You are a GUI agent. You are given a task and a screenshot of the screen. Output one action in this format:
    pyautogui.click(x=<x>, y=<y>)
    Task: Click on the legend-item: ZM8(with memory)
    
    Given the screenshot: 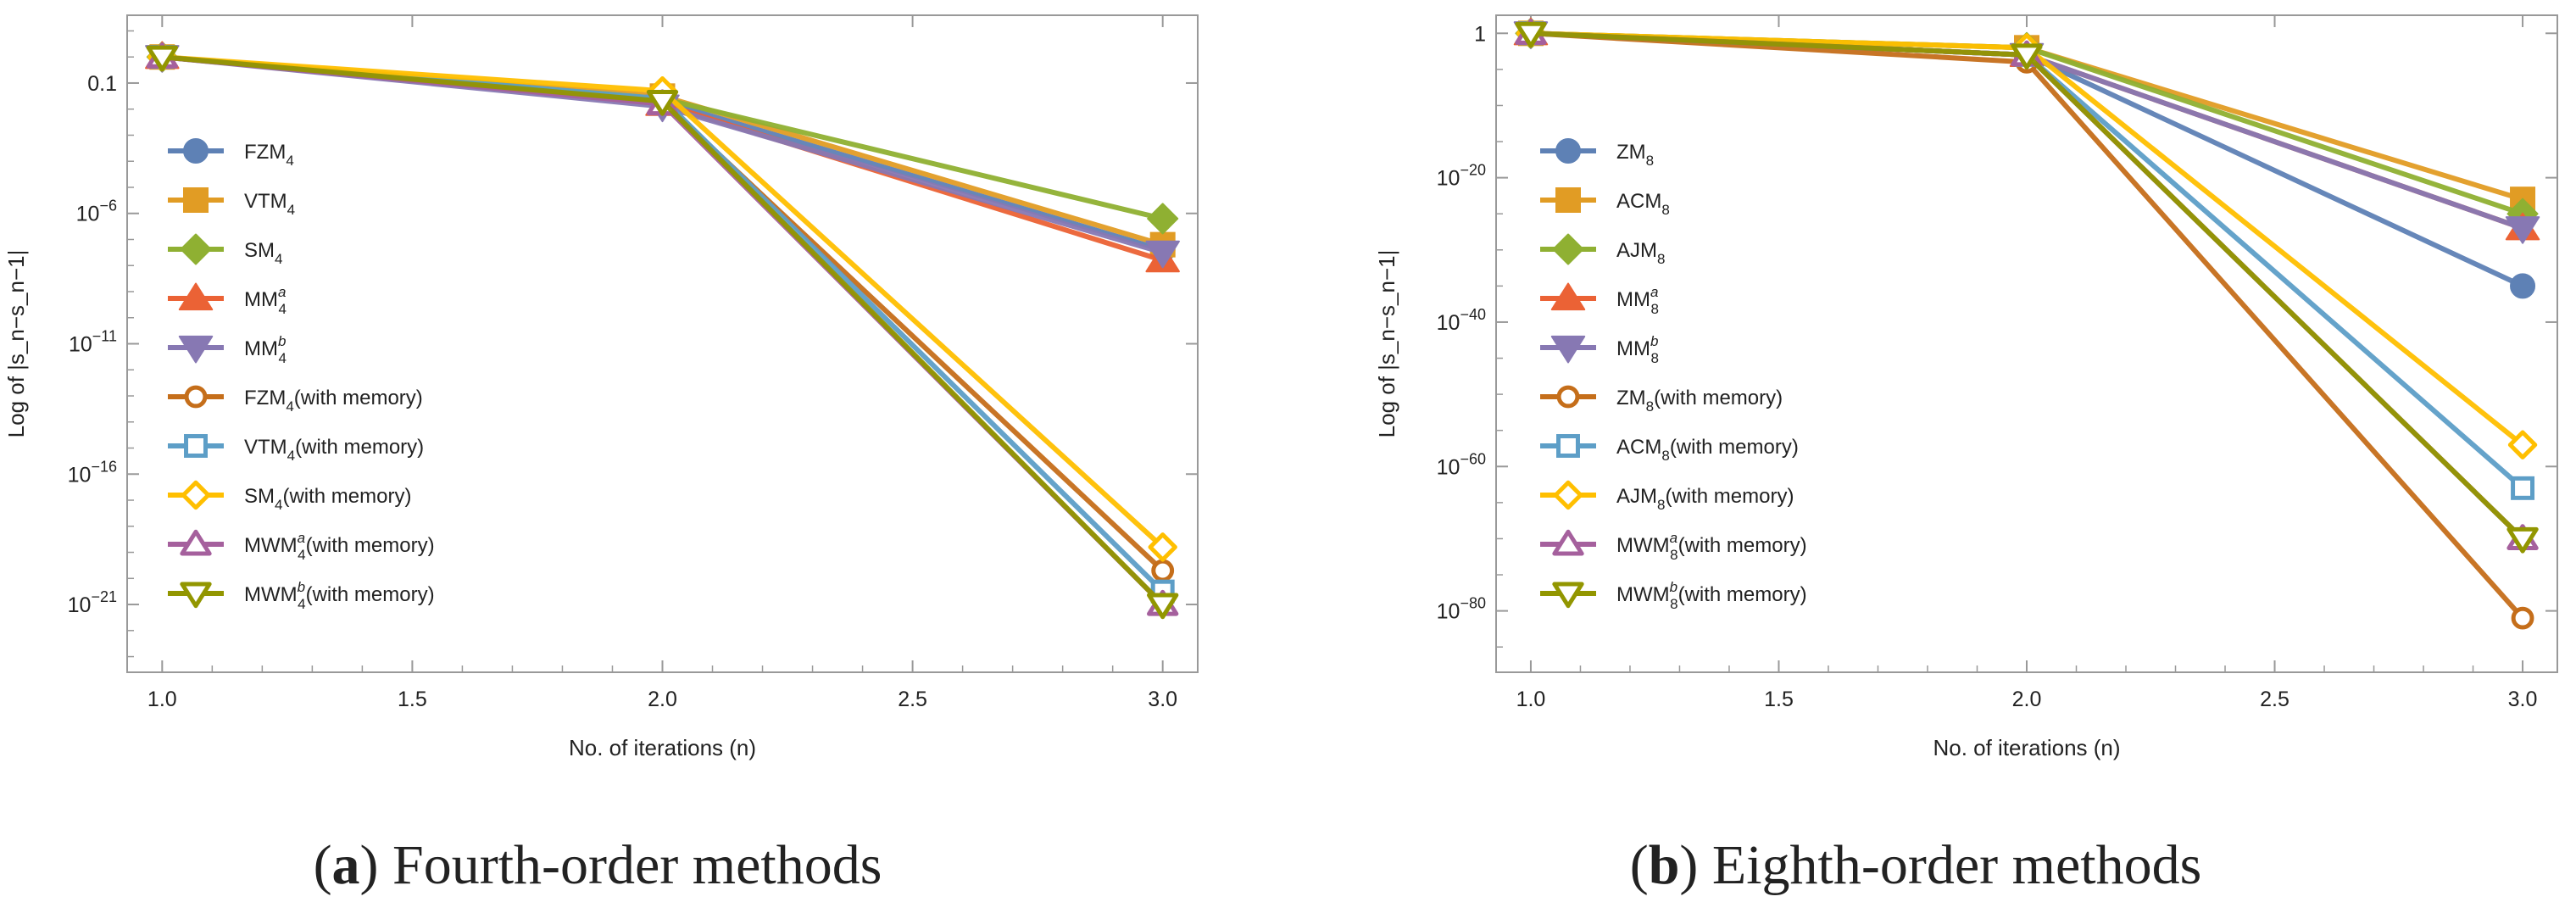 What is the action you would take?
    pyautogui.click(x=1661, y=400)
    